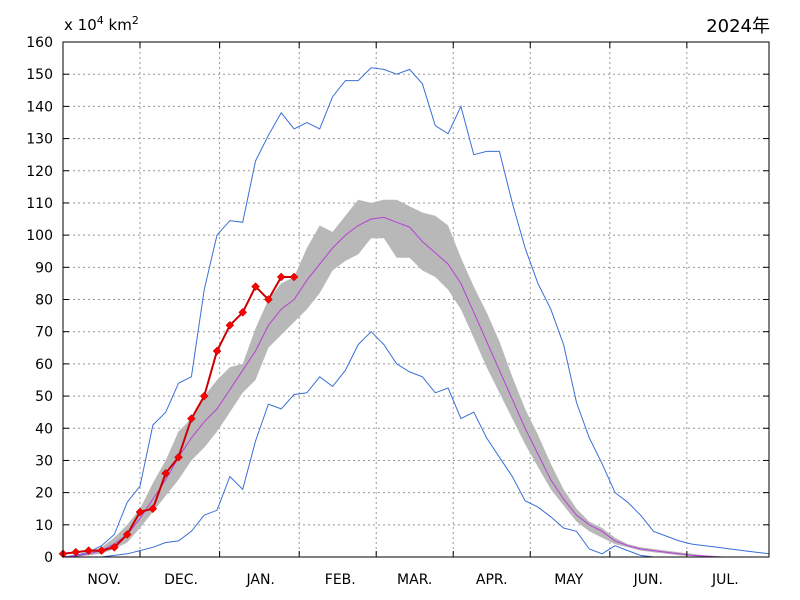  Describe the element at coordinates (39, 107) in the screenshot. I see `y-tick-label: 140` at that location.